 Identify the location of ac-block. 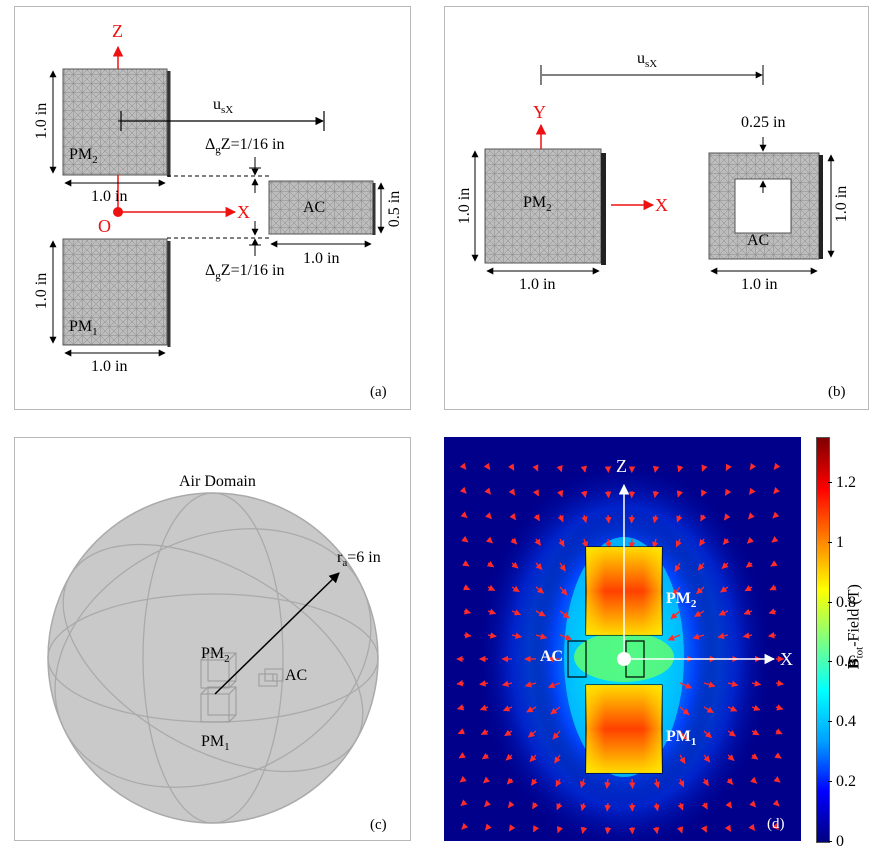
(321, 207).